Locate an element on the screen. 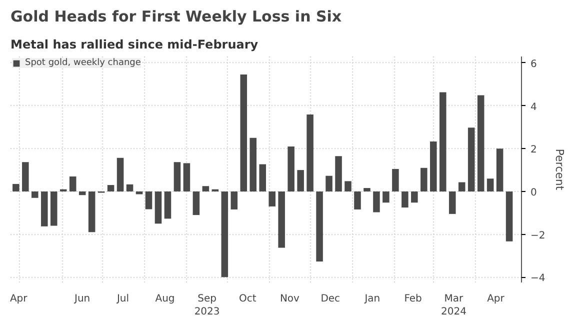  y-tick-label: −4 is located at coordinates (538, 278).